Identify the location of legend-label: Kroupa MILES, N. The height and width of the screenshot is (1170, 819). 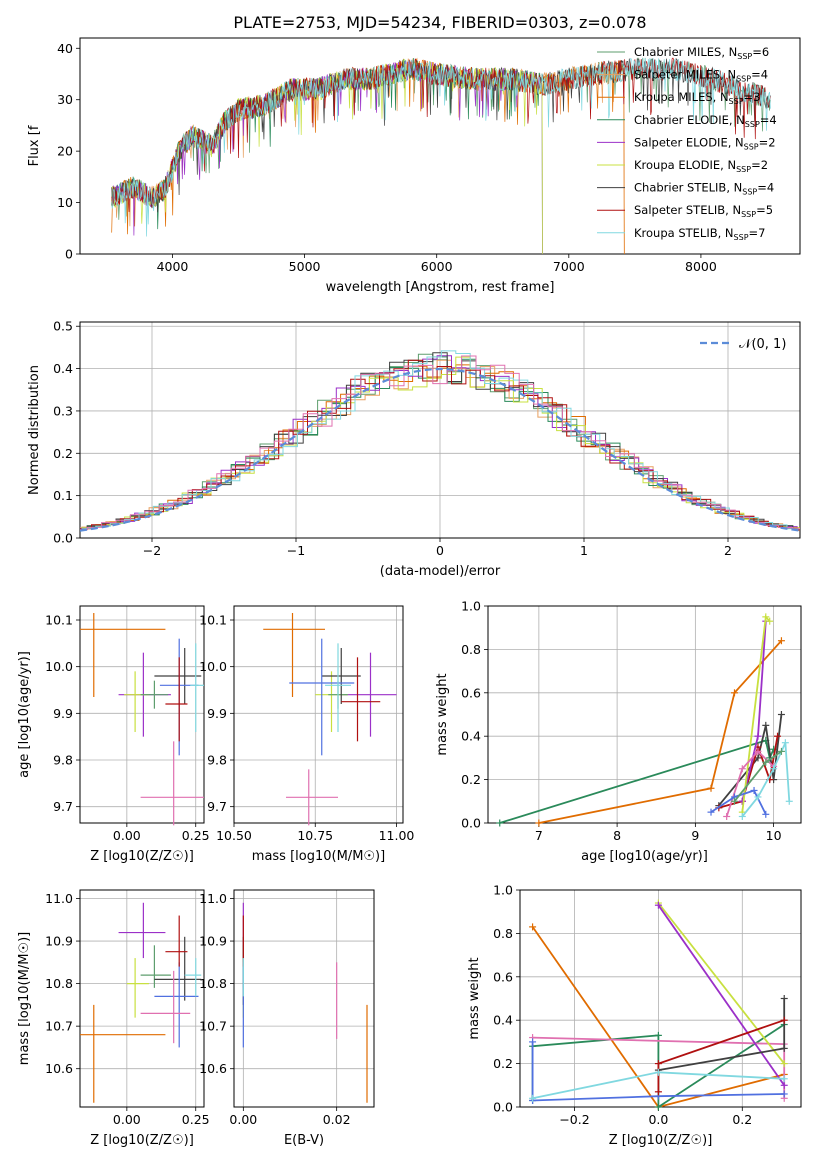
(681, 97).